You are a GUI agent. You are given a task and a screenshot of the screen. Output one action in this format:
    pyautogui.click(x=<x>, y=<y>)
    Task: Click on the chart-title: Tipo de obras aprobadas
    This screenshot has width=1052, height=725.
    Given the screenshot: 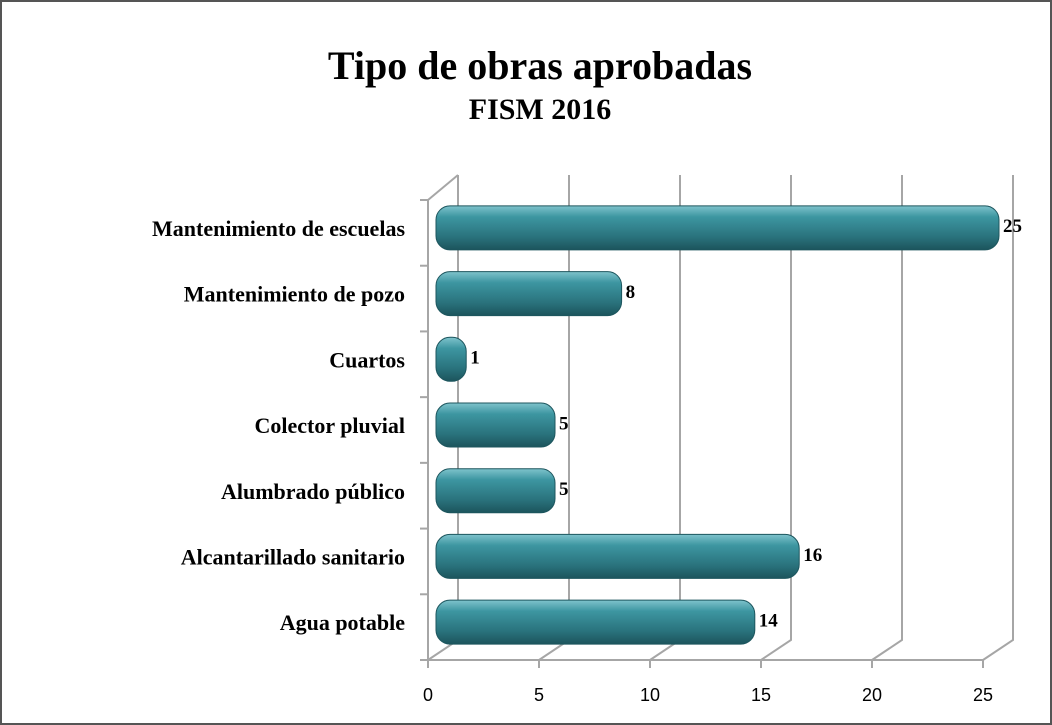 What is the action you would take?
    pyautogui.click(x=540, y=65)
    